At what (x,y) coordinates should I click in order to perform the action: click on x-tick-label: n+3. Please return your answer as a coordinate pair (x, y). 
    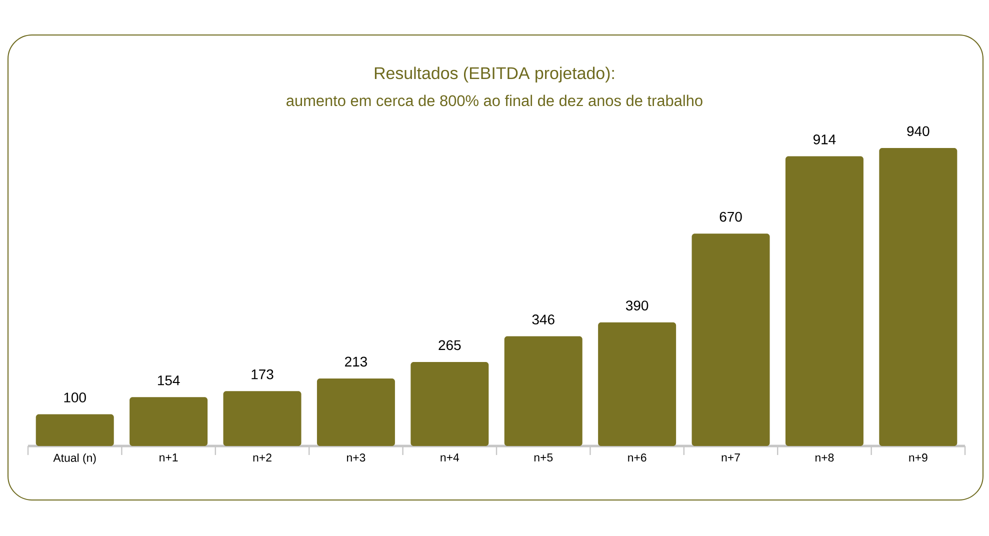
    Looking at the image, I should click on (356, 458).